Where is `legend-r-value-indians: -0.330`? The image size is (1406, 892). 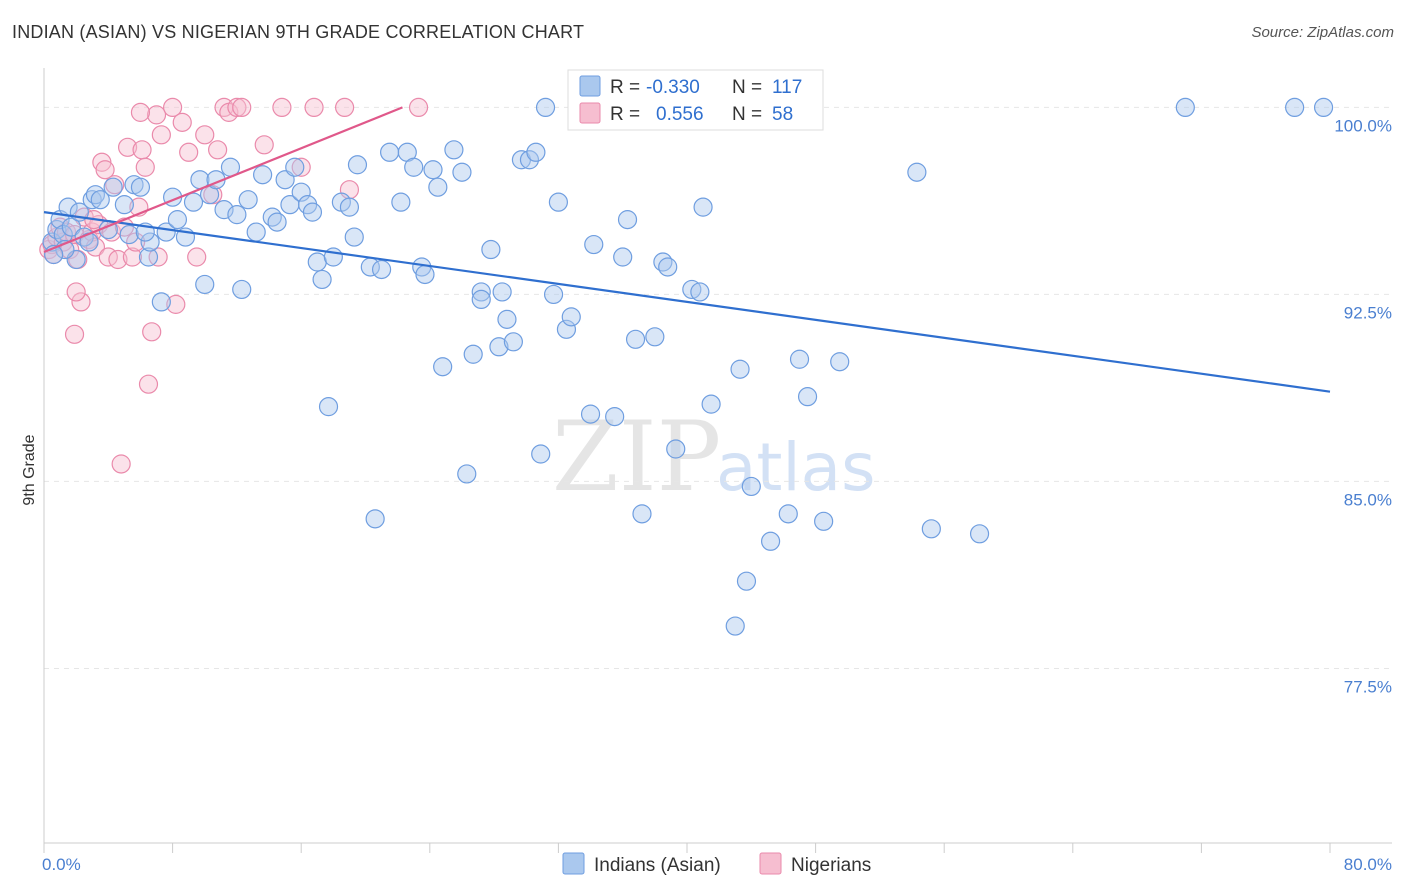
legend-r-value-indians: -0.330 is located at coordinates (673, 87).